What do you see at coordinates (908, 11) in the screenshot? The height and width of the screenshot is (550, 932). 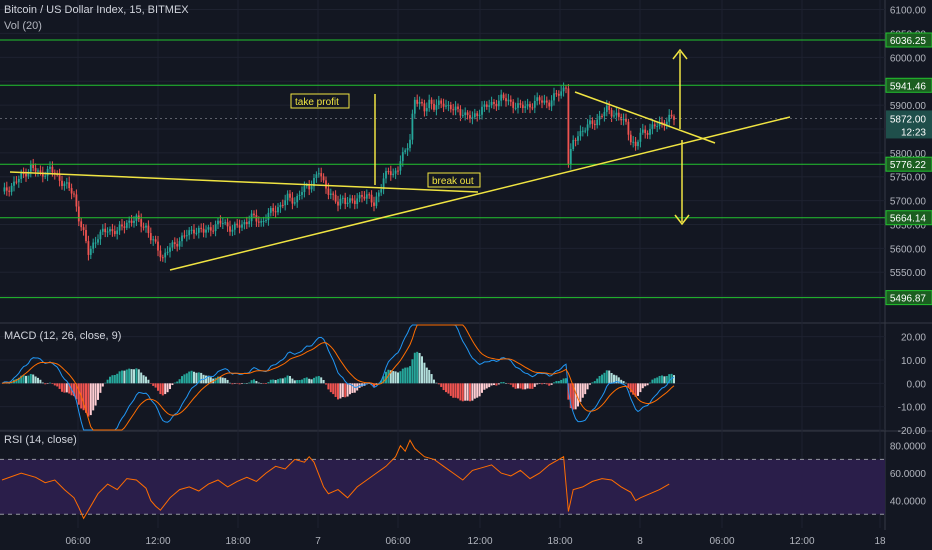 I see `price-tick-label: 6100.00` at bounding box center [908, 11].